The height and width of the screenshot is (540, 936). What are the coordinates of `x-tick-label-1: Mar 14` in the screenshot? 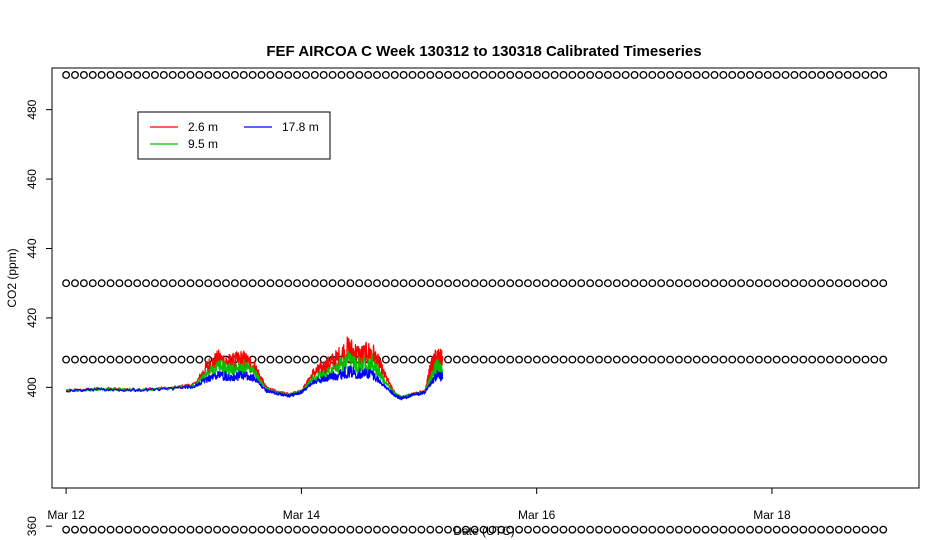 It's located at (302, 515).